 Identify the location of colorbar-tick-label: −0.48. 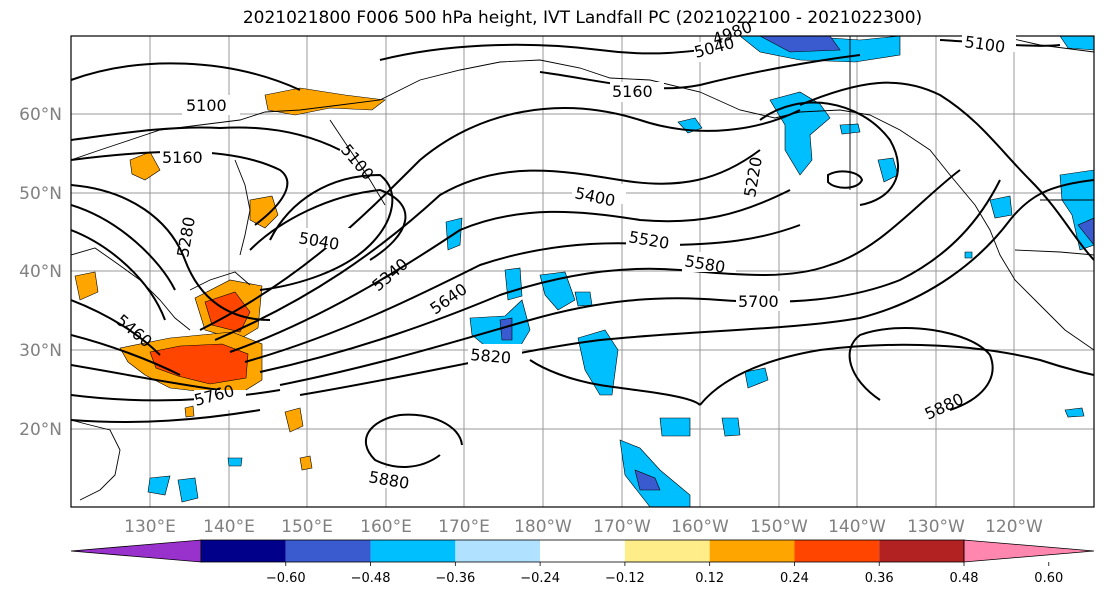
(371, 578).